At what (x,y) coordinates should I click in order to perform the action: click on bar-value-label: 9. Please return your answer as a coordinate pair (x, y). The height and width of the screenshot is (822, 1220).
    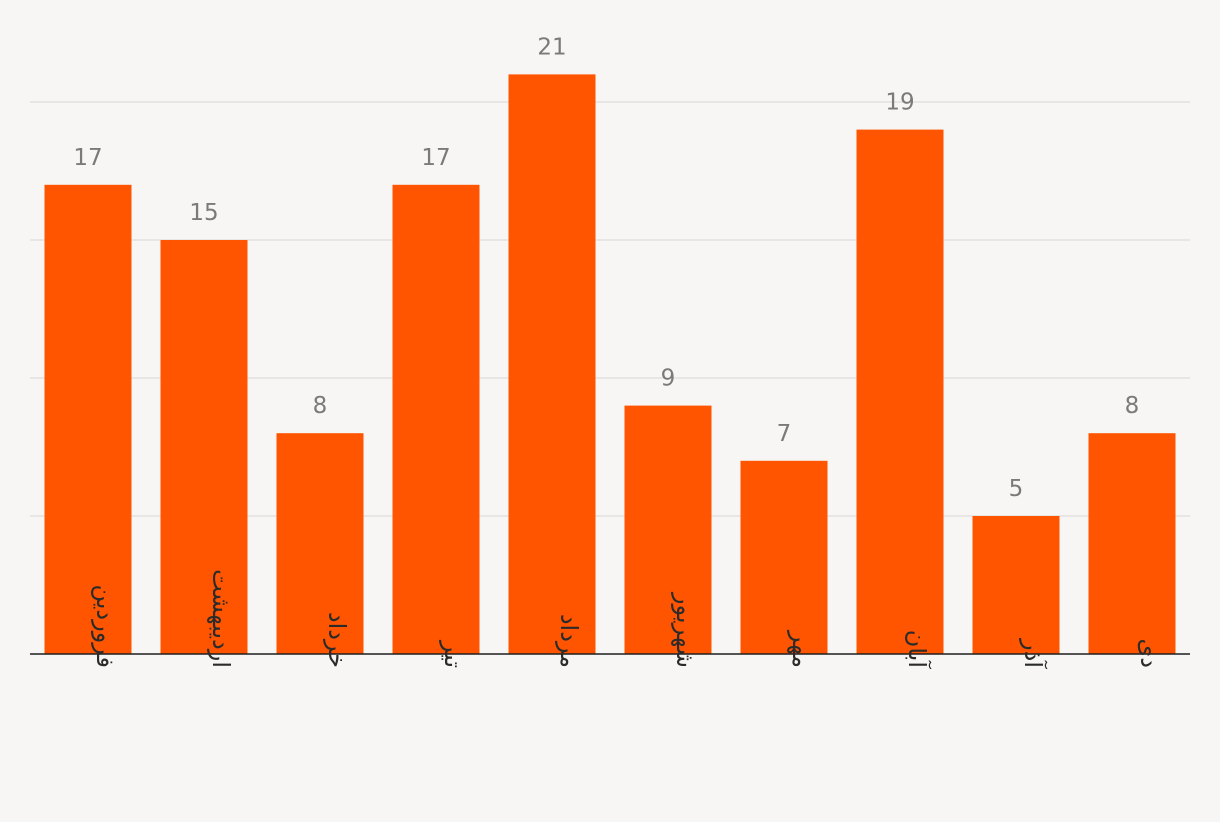
    Looking at the image, I should click on (668, 379).